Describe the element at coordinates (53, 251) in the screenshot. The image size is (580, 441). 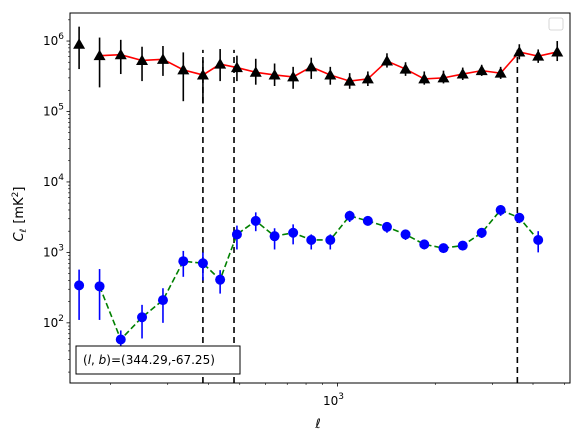
I see `y-tick-label: 10³` at that location.